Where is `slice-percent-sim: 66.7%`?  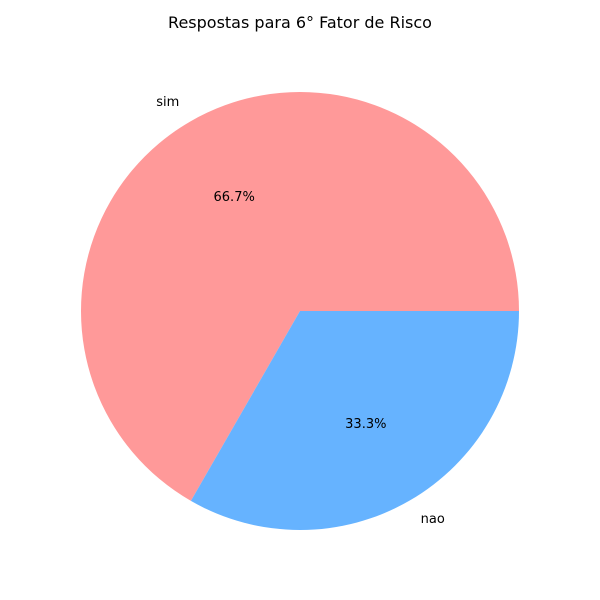
slice-percent-sim: 66.7% is located at coordinates (234, 197).